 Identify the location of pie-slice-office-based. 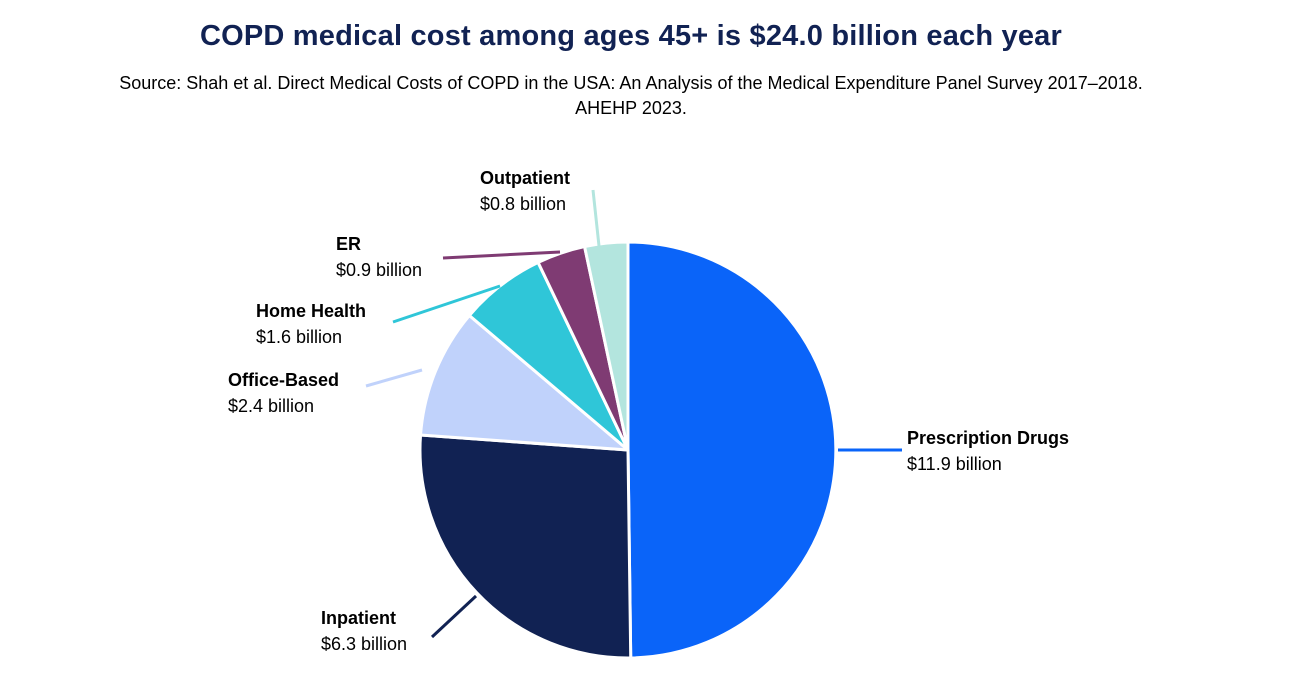
(524, 382).